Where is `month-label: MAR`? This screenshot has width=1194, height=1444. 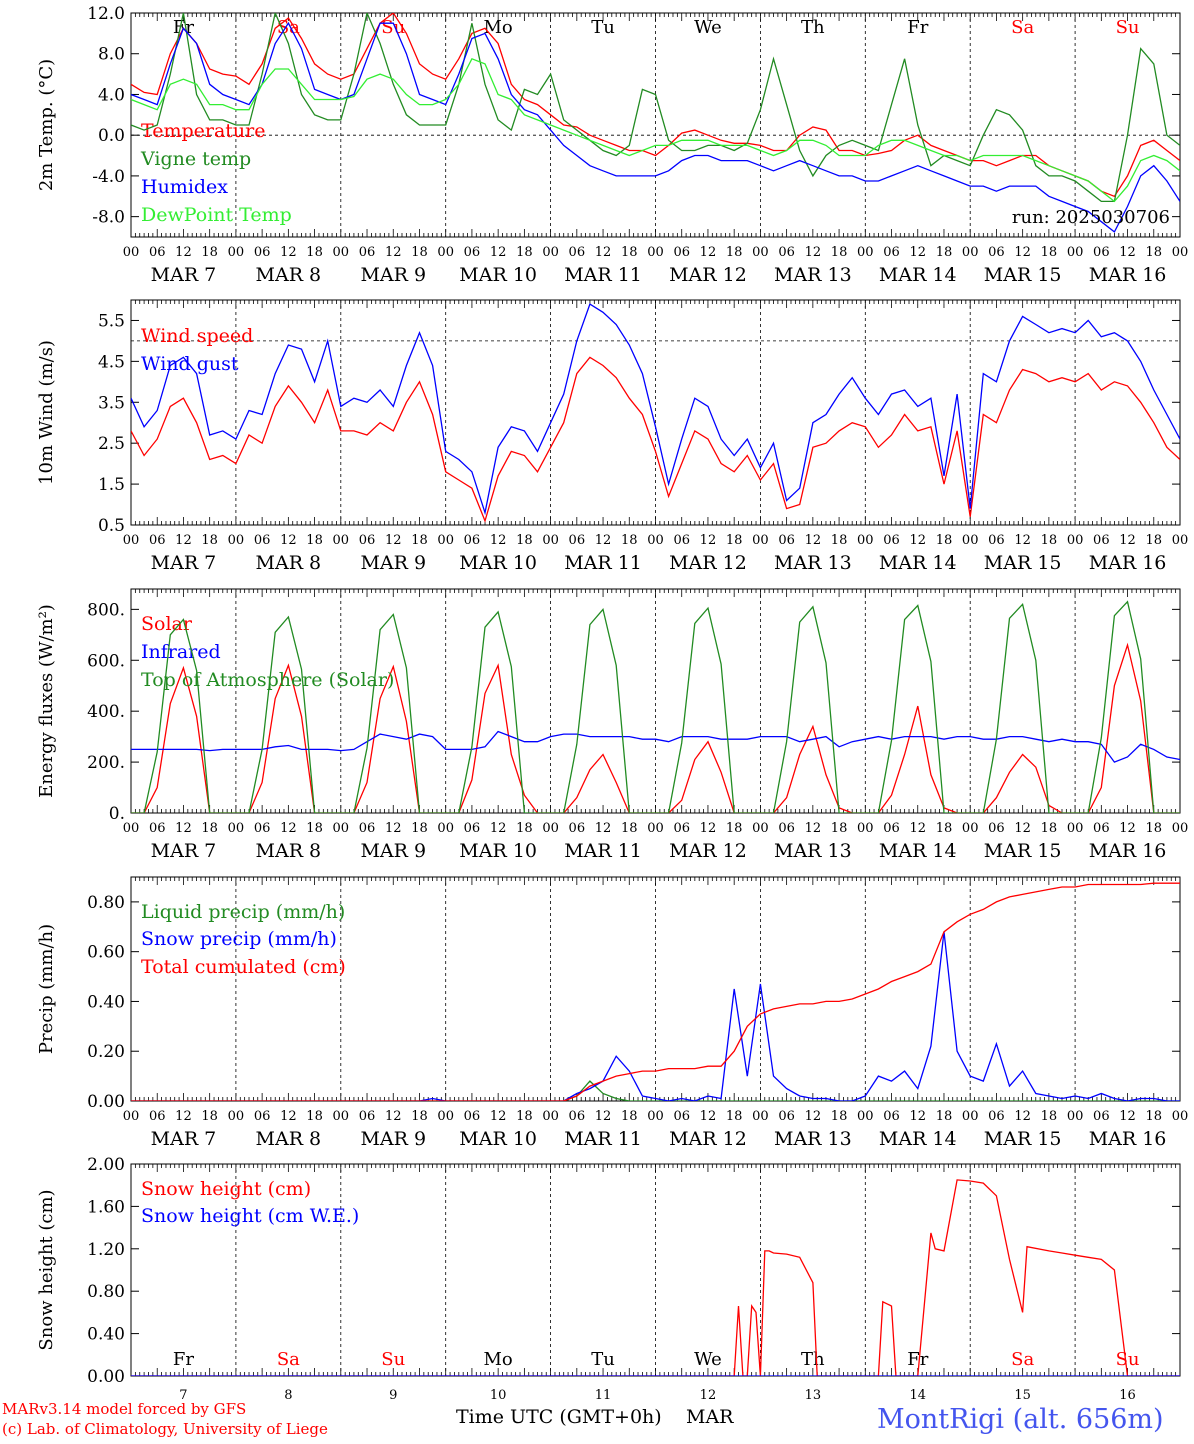
month-label: MAR is located at coordinates (710, 1417).